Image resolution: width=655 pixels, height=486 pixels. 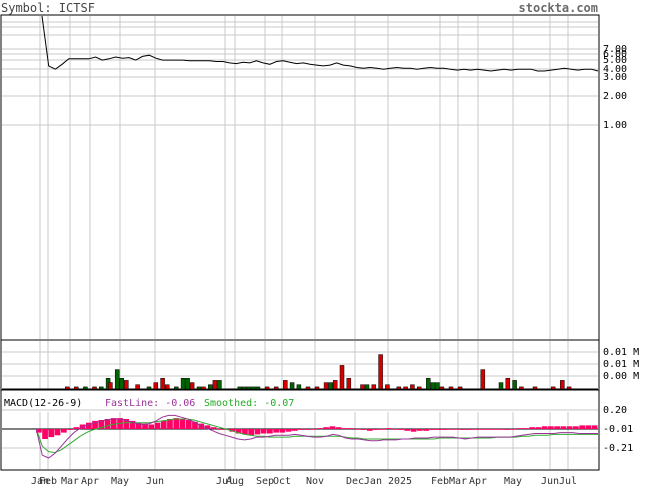 I want to click on price-tick-label: 6.00, so click(x=615, y=54).